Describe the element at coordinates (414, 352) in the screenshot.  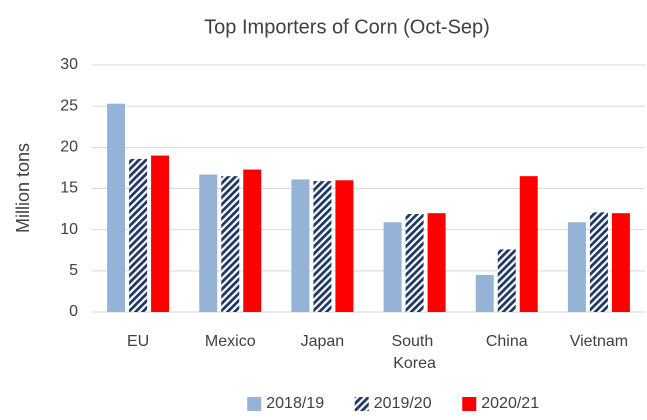
I see `x-tick-label: South Korea` at that location.